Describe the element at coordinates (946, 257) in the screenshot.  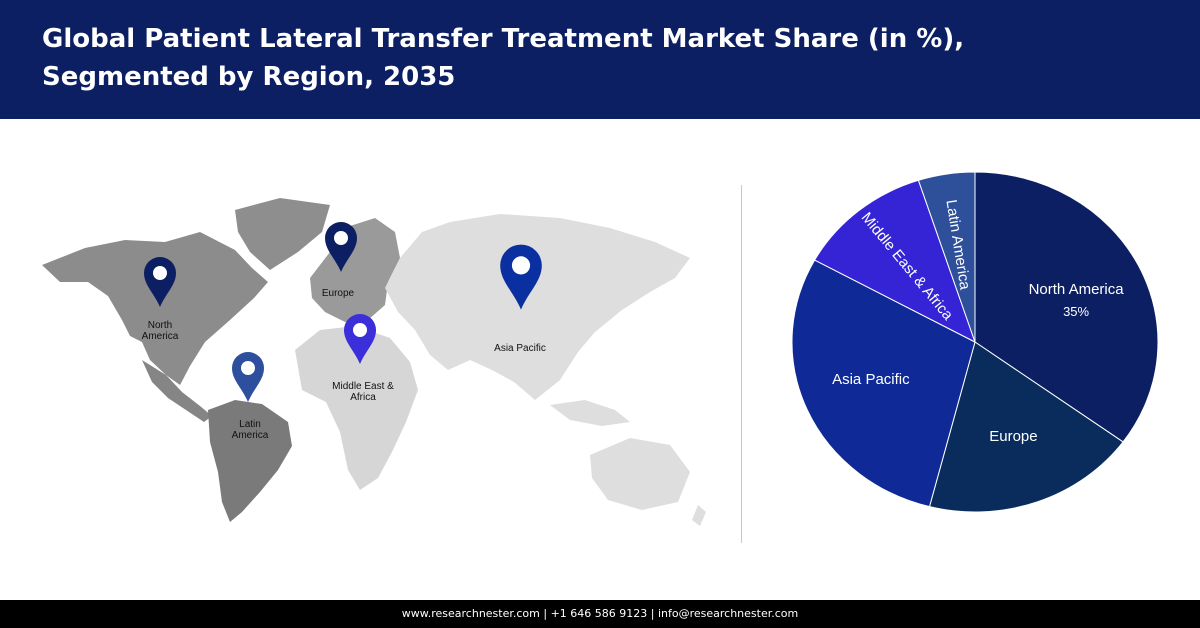
I see `pie-slice-latin-america` at that location.